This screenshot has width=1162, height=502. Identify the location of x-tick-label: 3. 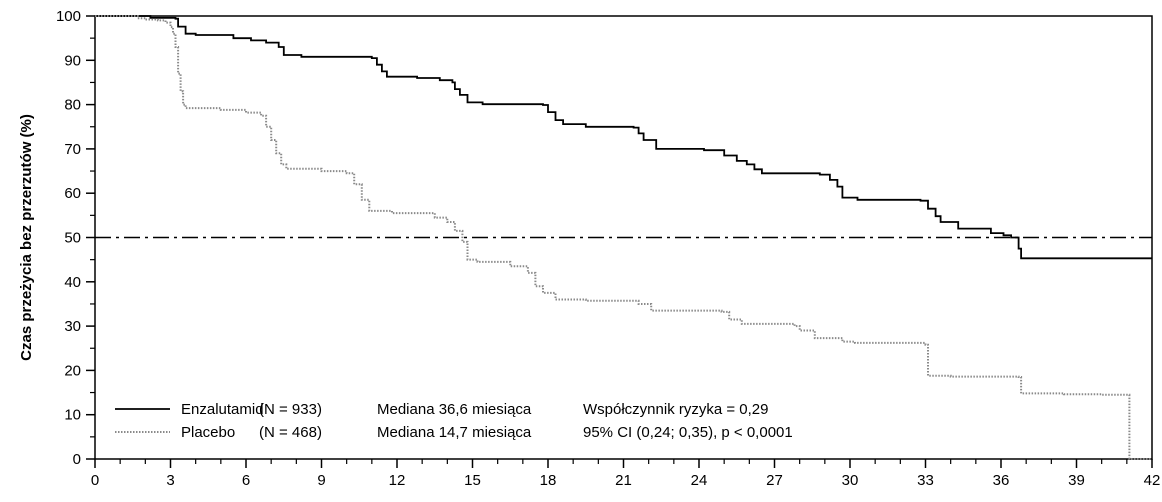
(170, 480).